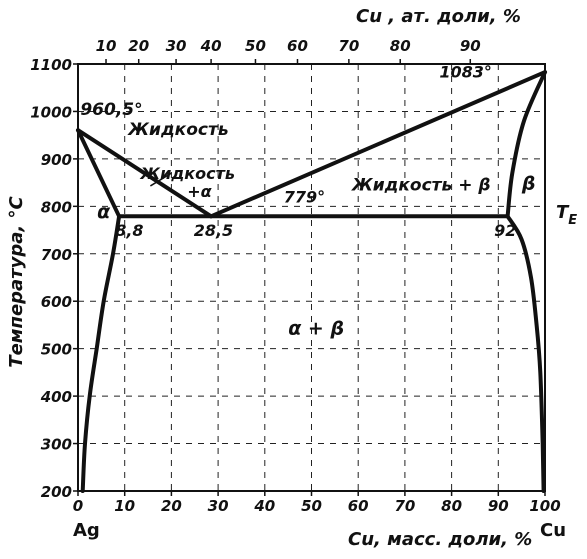 This screenshot has width=587, height=559. I want to click on bottom-axis-title: Cu, масс. доли, %, so click(440, 539).